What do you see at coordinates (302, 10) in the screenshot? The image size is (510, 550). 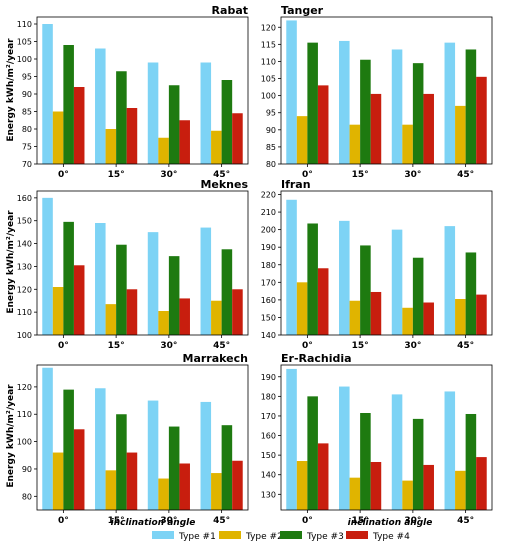 I see `panel-title: Tanger` at bounding box center [302, 10].